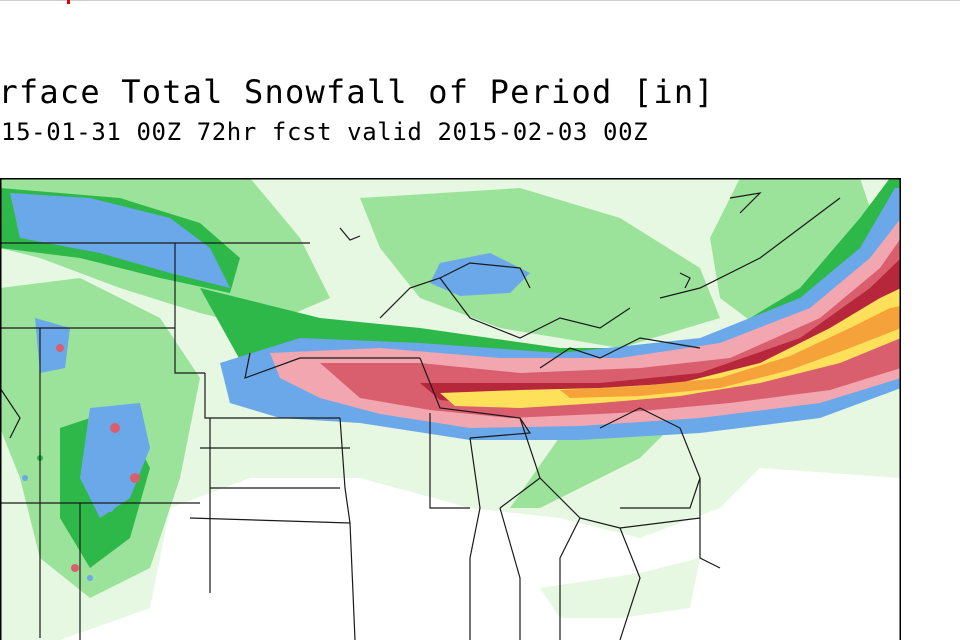 Image resolution: width=960 pixels, height=640 pixels. Describe the element at coordinates (730, 352) in the screenshot. I see `snowfall-orange-layer` at that location.